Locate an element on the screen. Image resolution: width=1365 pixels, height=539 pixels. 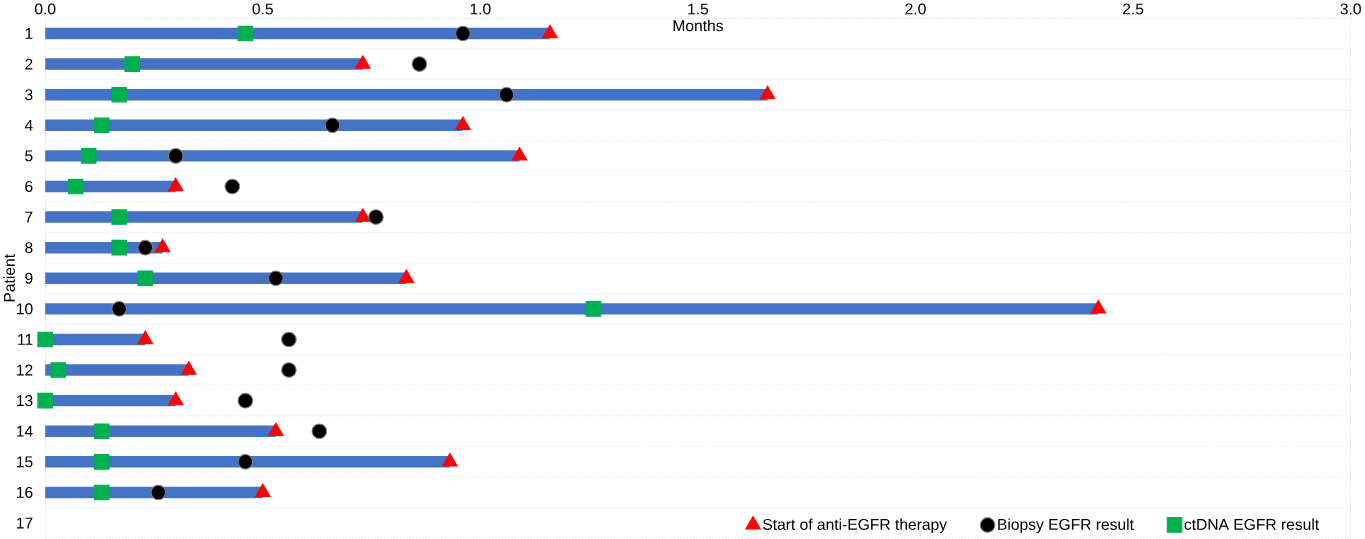
y-tick-label: 10 is located at coordinates (25, 309).